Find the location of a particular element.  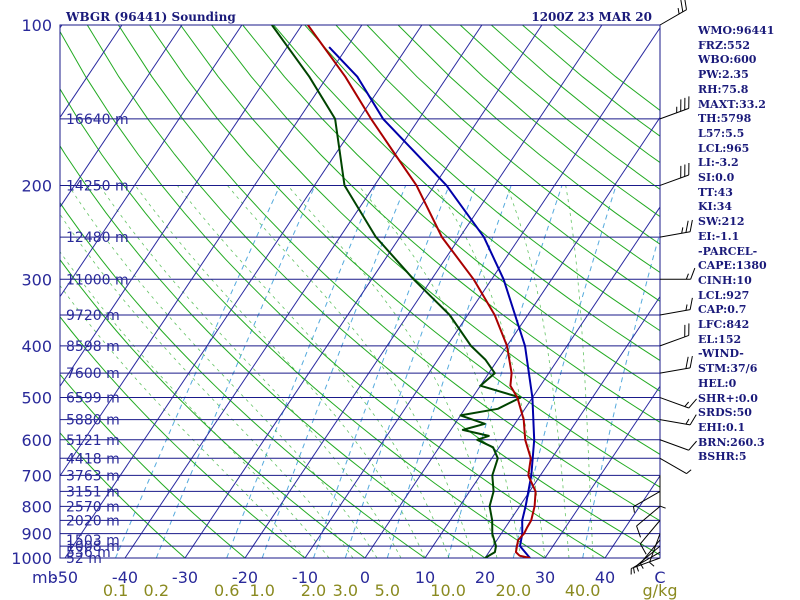

temperature-tick-label: -30 is located at coordinates (185, 577).